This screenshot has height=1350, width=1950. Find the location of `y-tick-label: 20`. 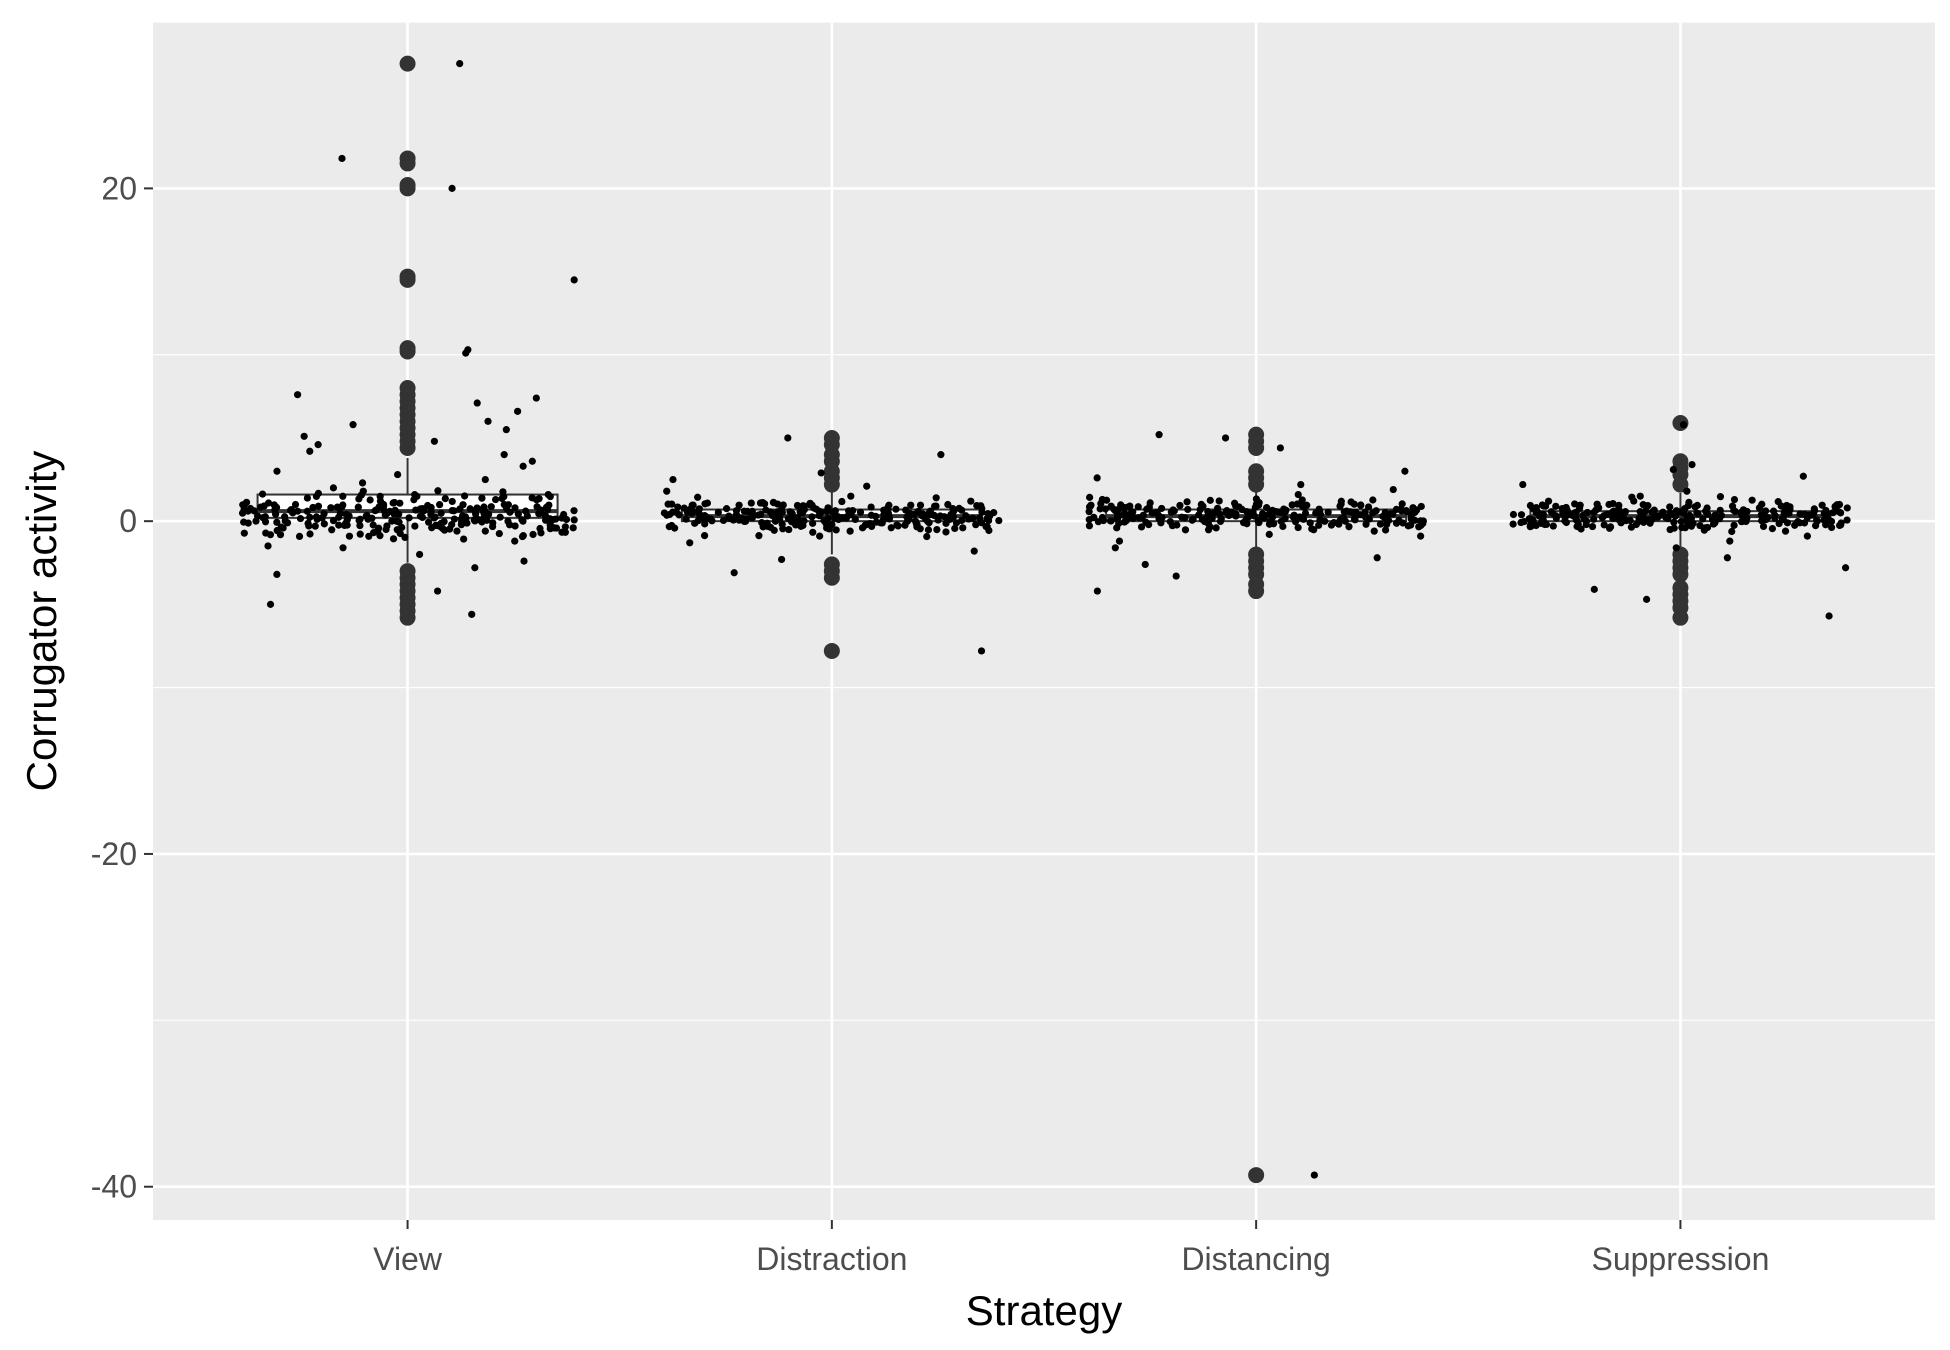

y-tick-label: 20 is located at coordinates (119, 188).